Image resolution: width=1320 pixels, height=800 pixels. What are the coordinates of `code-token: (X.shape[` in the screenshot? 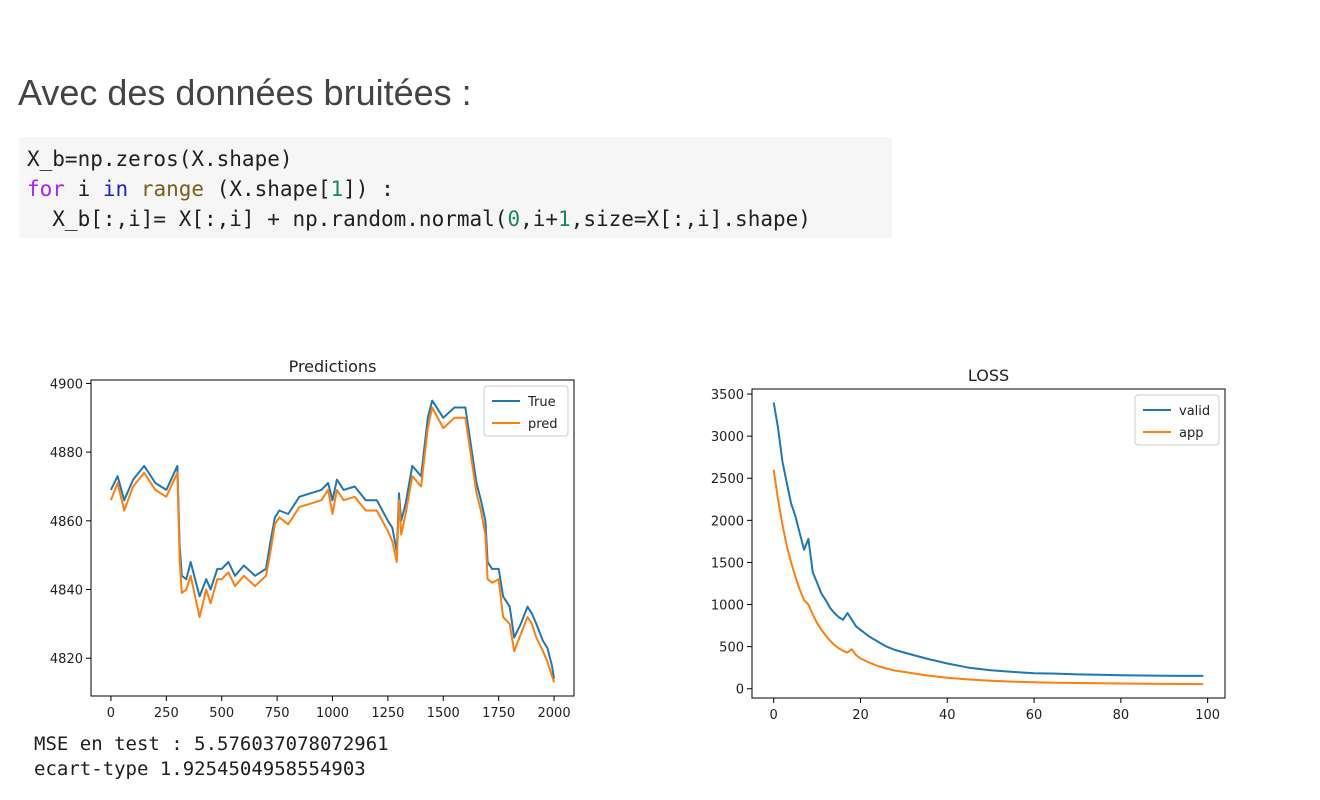 It's located at (267, 189).